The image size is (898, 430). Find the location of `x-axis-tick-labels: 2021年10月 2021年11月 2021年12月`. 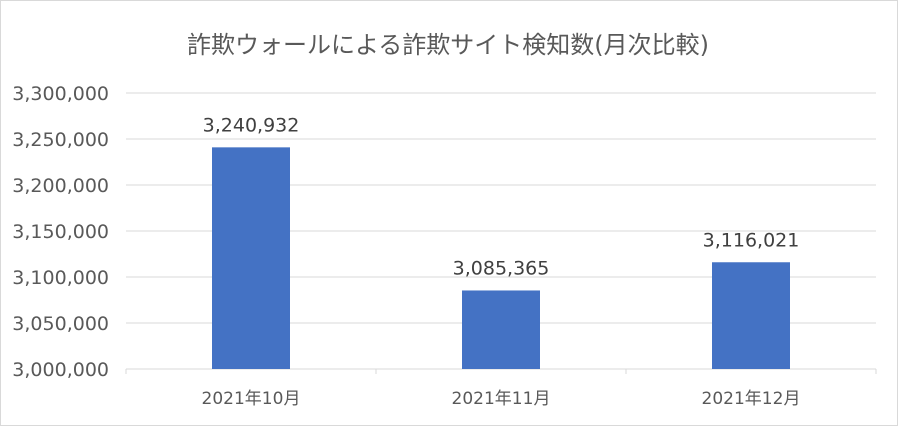

x-axis-tick-labels: 2021年10月 2021年11月 2021年12月 is located at coordinates (501, 399).